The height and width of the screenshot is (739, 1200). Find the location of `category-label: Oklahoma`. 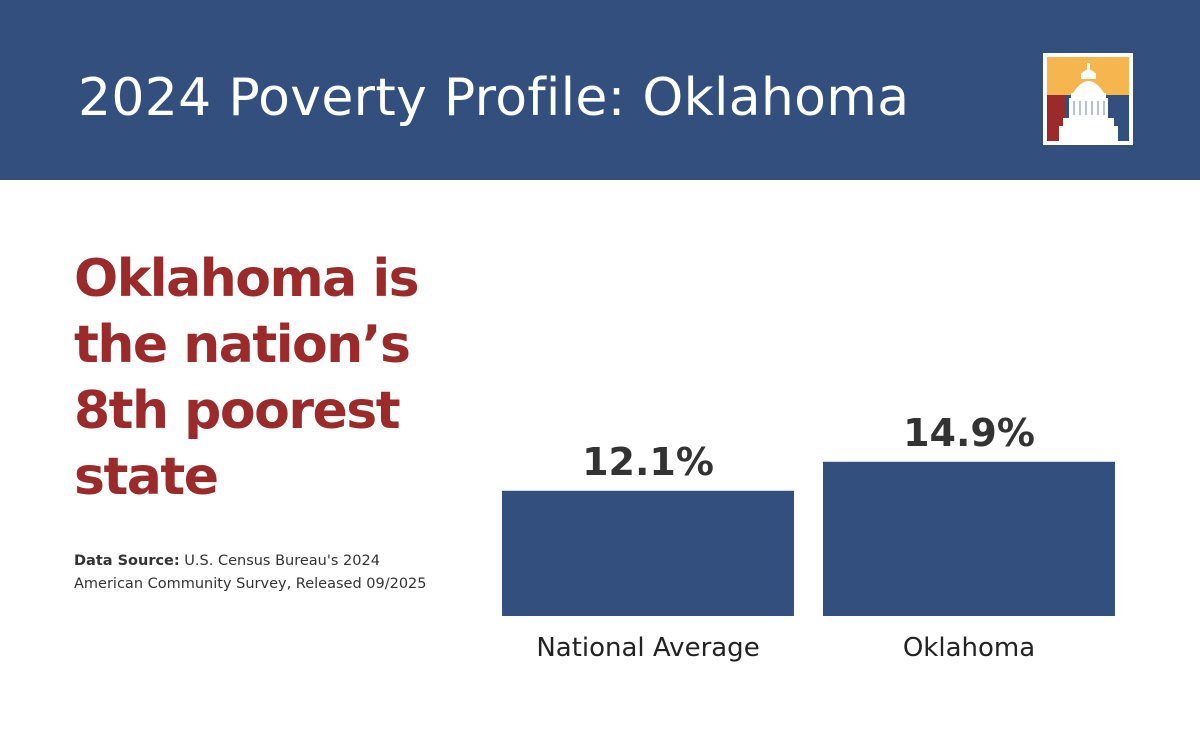

category-label: Oklahoma is located at coordinates (969, 648).